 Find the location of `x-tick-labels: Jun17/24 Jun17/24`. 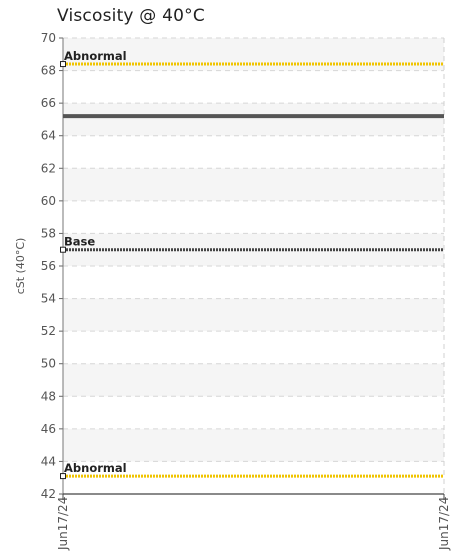

x-tick-labels: Jun17/24 Jun17/24 is located at coordinates (253, 524).